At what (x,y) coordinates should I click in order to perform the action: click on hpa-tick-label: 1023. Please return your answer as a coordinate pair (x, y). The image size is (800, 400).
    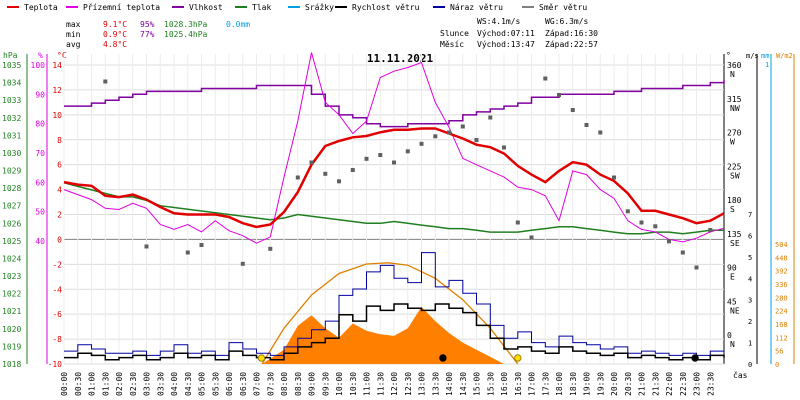
    Looking at the image, I should click on (11, 276).